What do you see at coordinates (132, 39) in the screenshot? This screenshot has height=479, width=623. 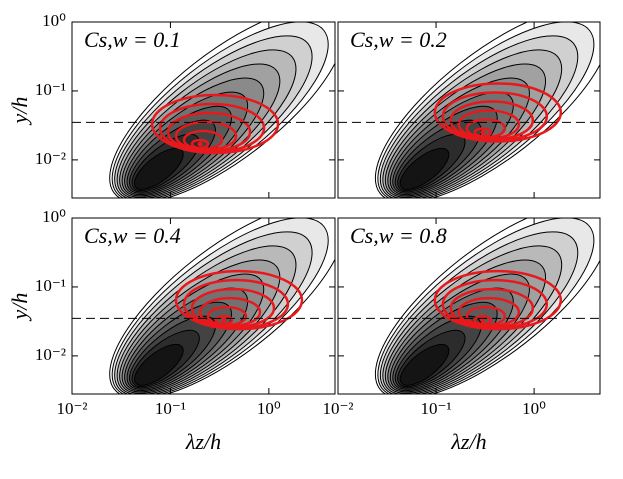 I see `annotation: Cs,w = 0.1` at bounding box center [132, 39].